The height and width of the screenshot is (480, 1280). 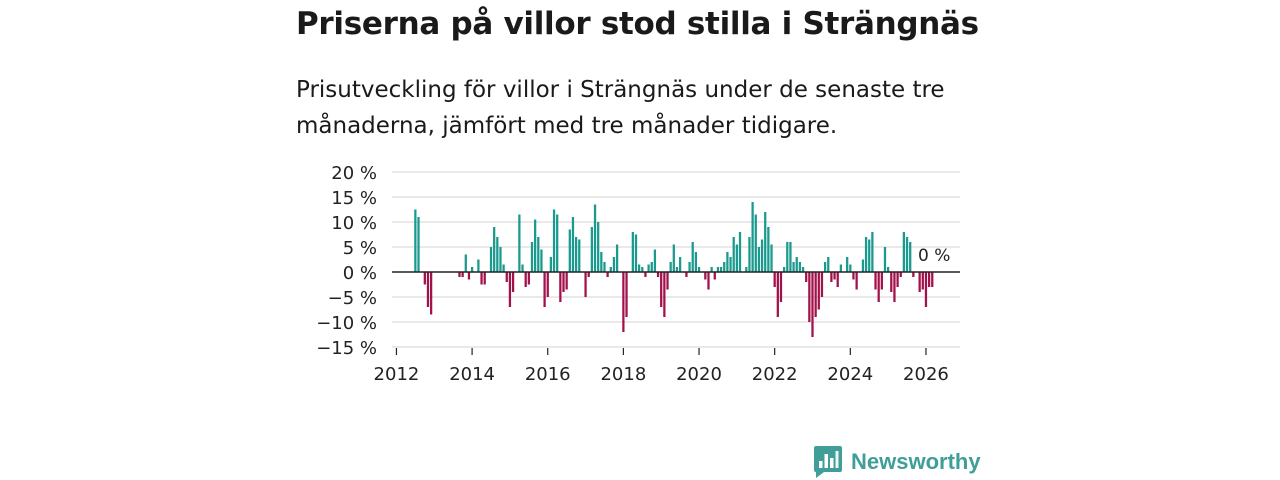 I want to click on x-tick-label: 2014, so click(x=472, y=374).